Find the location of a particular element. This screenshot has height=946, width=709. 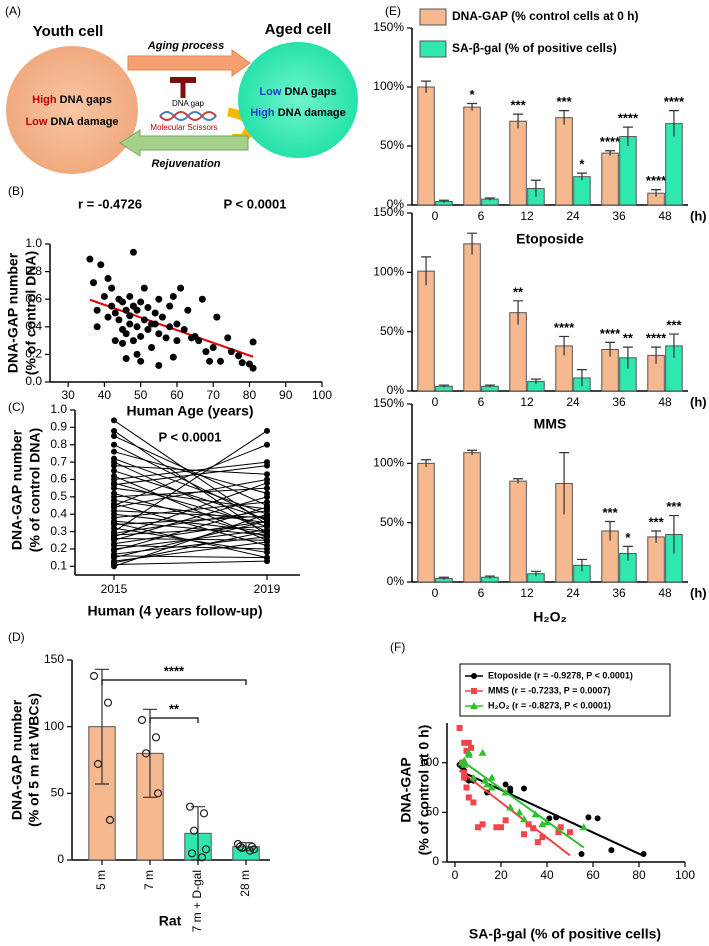

y-tick-label: 50 is located at coordinates (433, 812).